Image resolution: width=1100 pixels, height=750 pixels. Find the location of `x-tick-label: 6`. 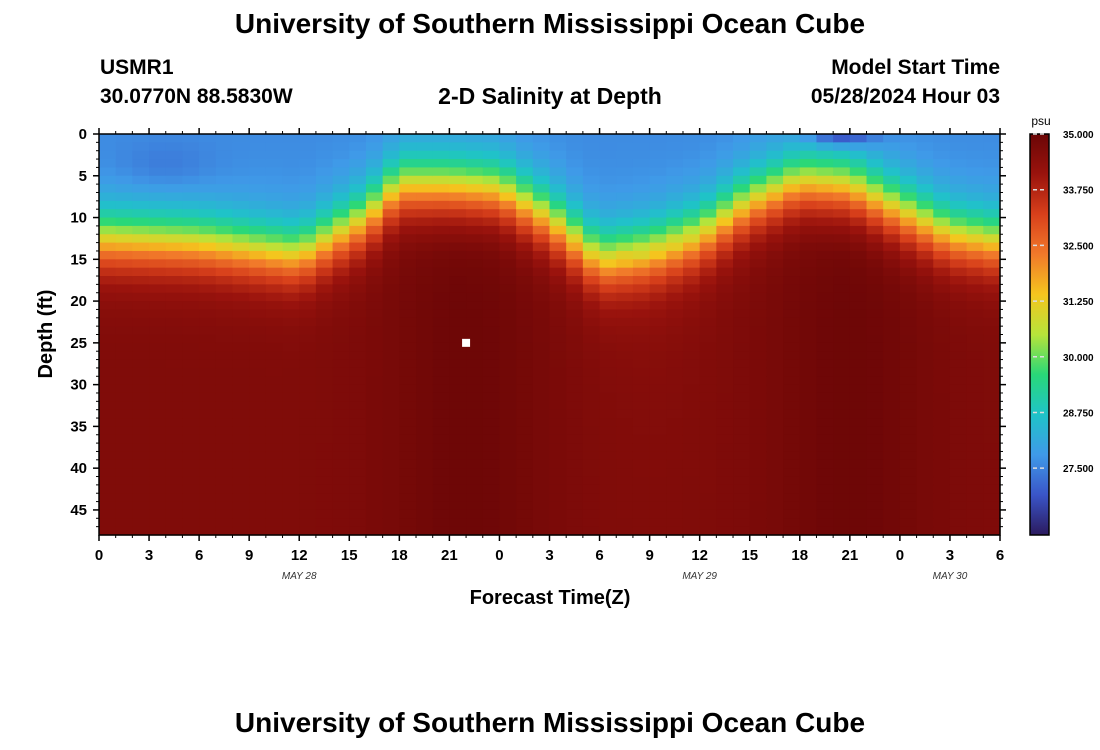

x-tick-label: 6 is located at coordinates (199, 555).